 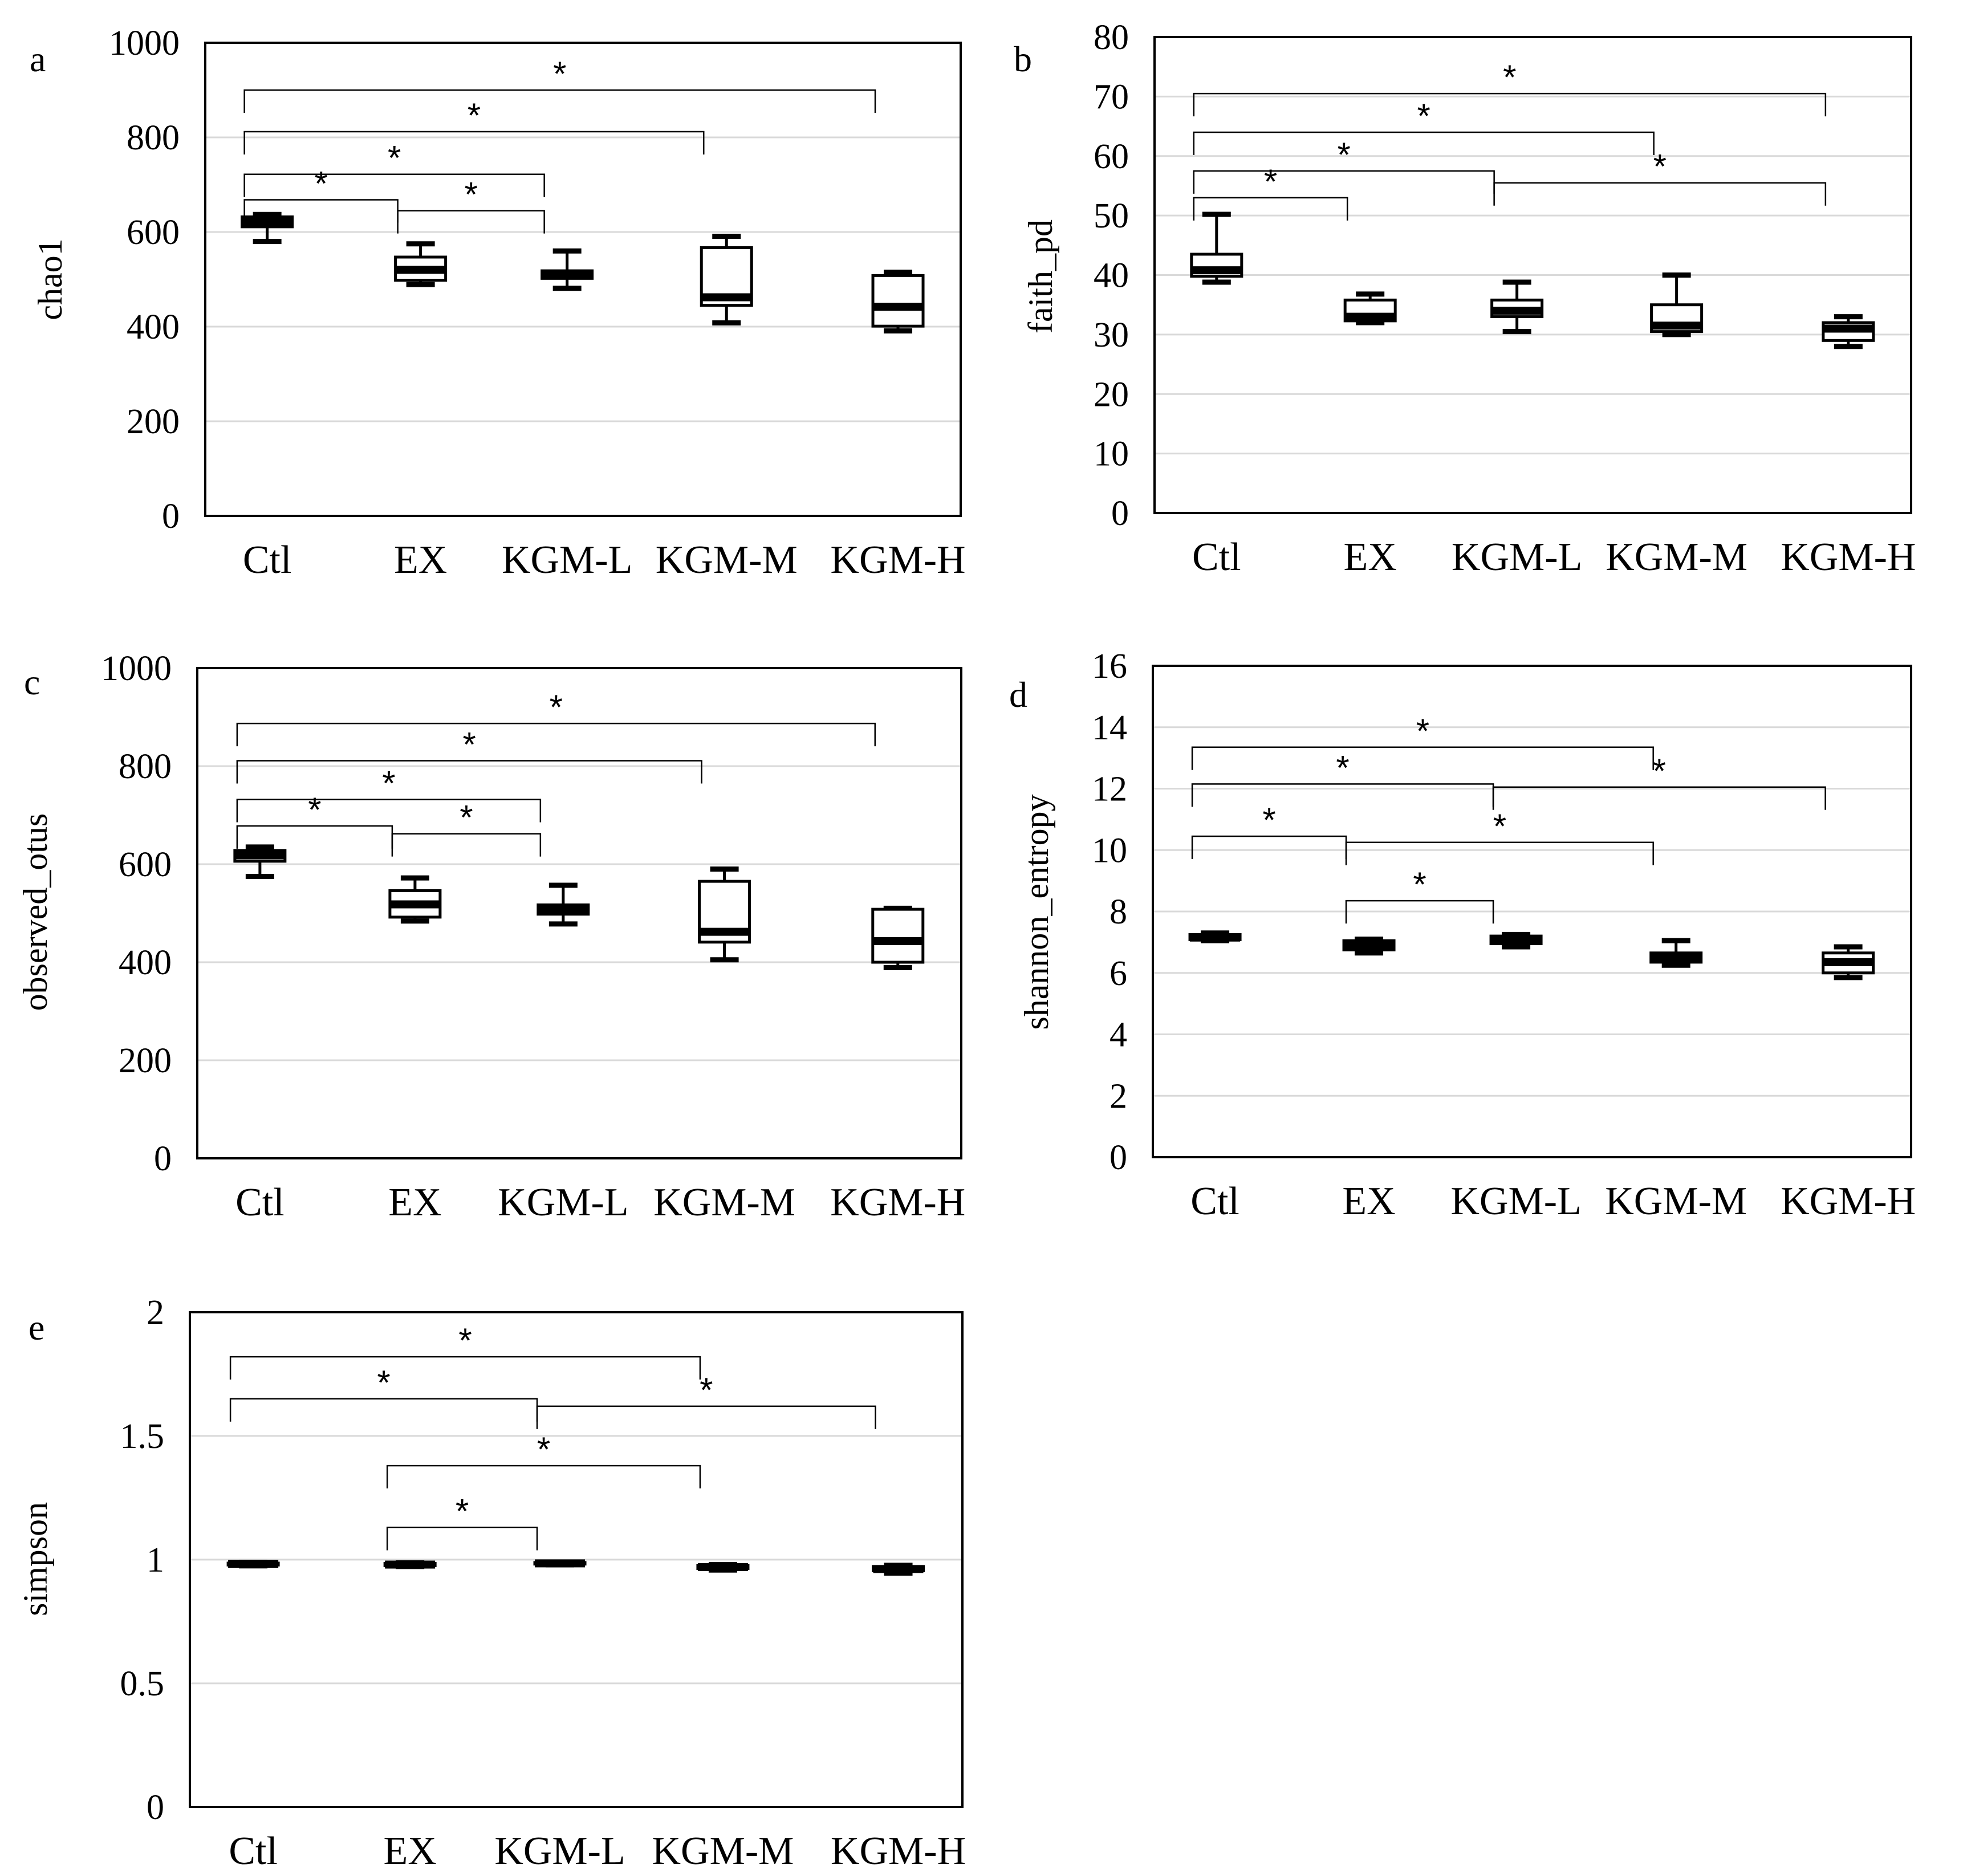 I want to click on y-tick-label: 200, so click(x=145, y=1060).